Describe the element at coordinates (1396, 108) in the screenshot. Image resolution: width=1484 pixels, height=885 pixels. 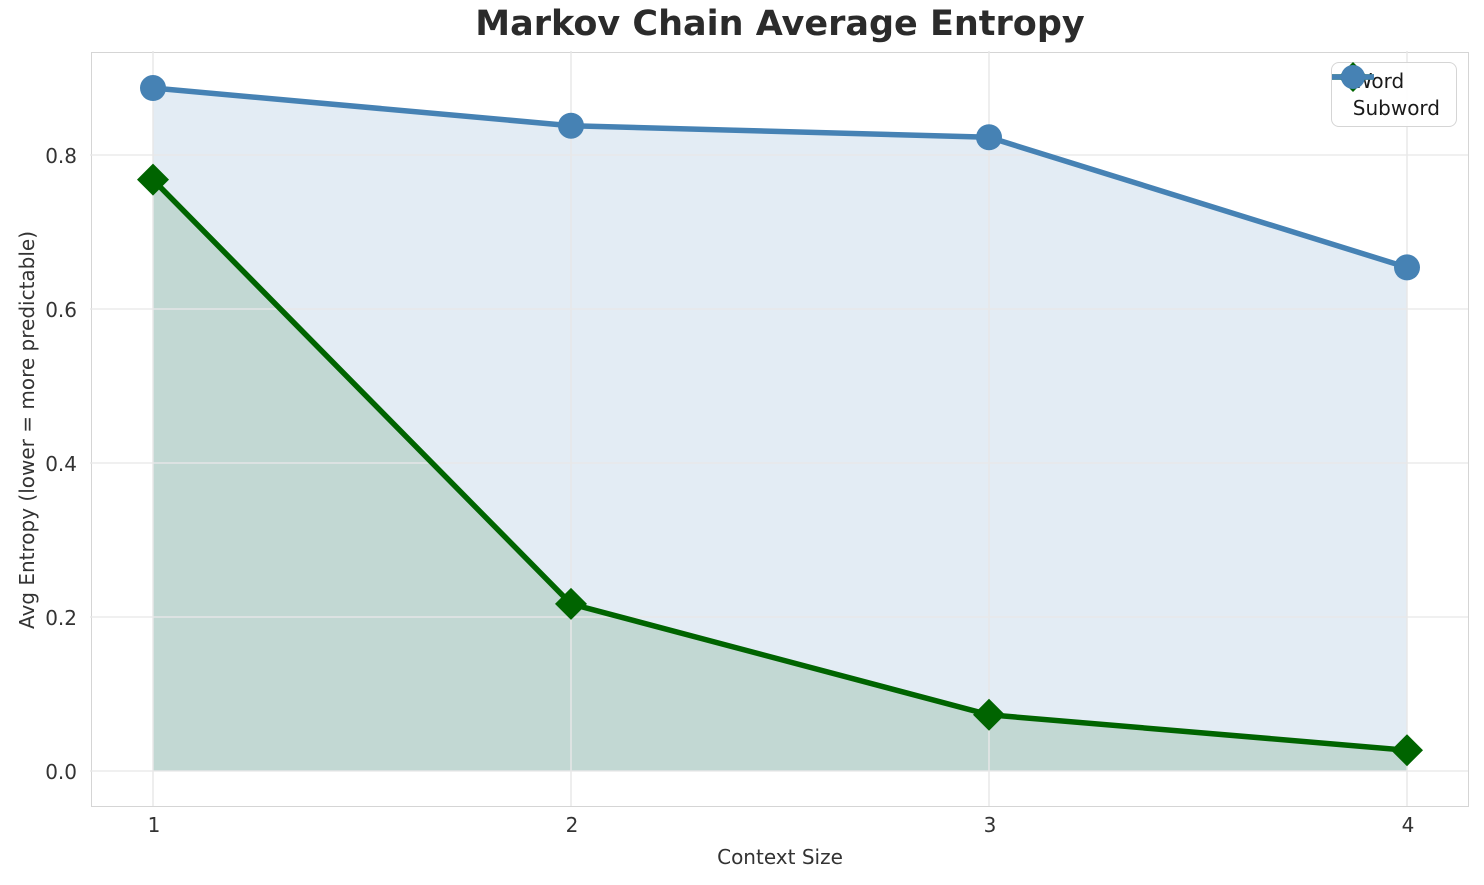
I see `legend-label-subword: Subword` at that location.